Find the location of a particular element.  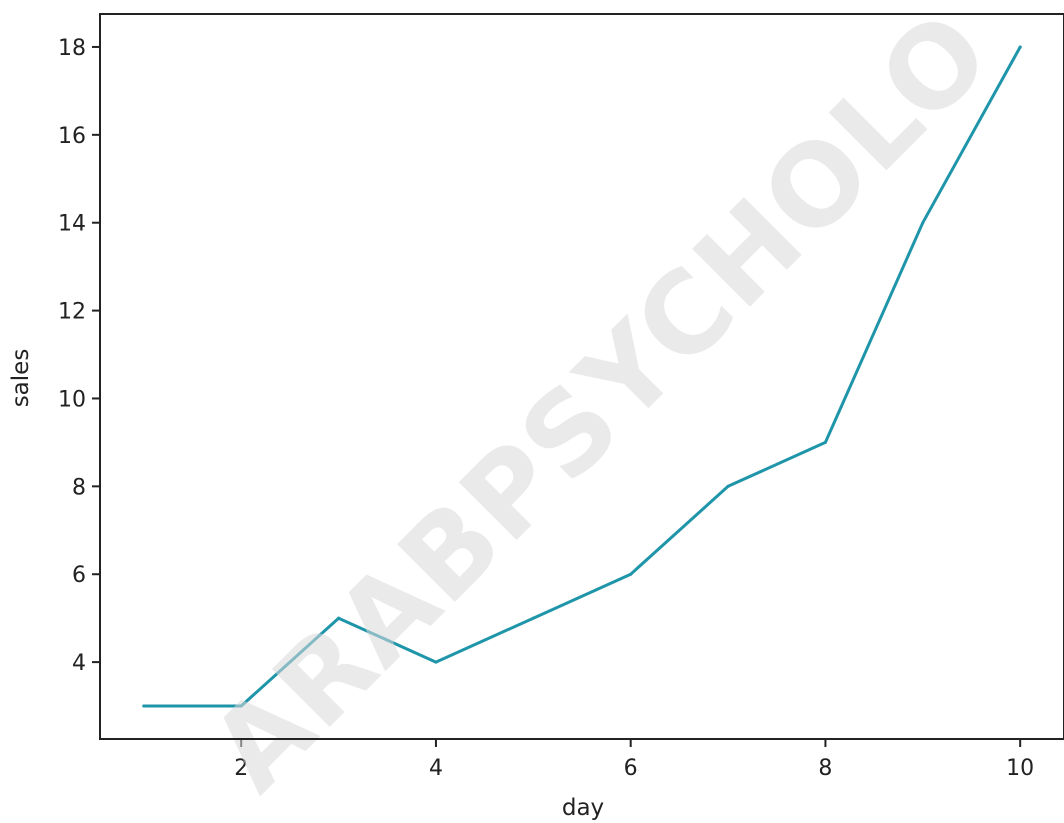

y-tick-label: 6 is located at coordinates (79, 575).